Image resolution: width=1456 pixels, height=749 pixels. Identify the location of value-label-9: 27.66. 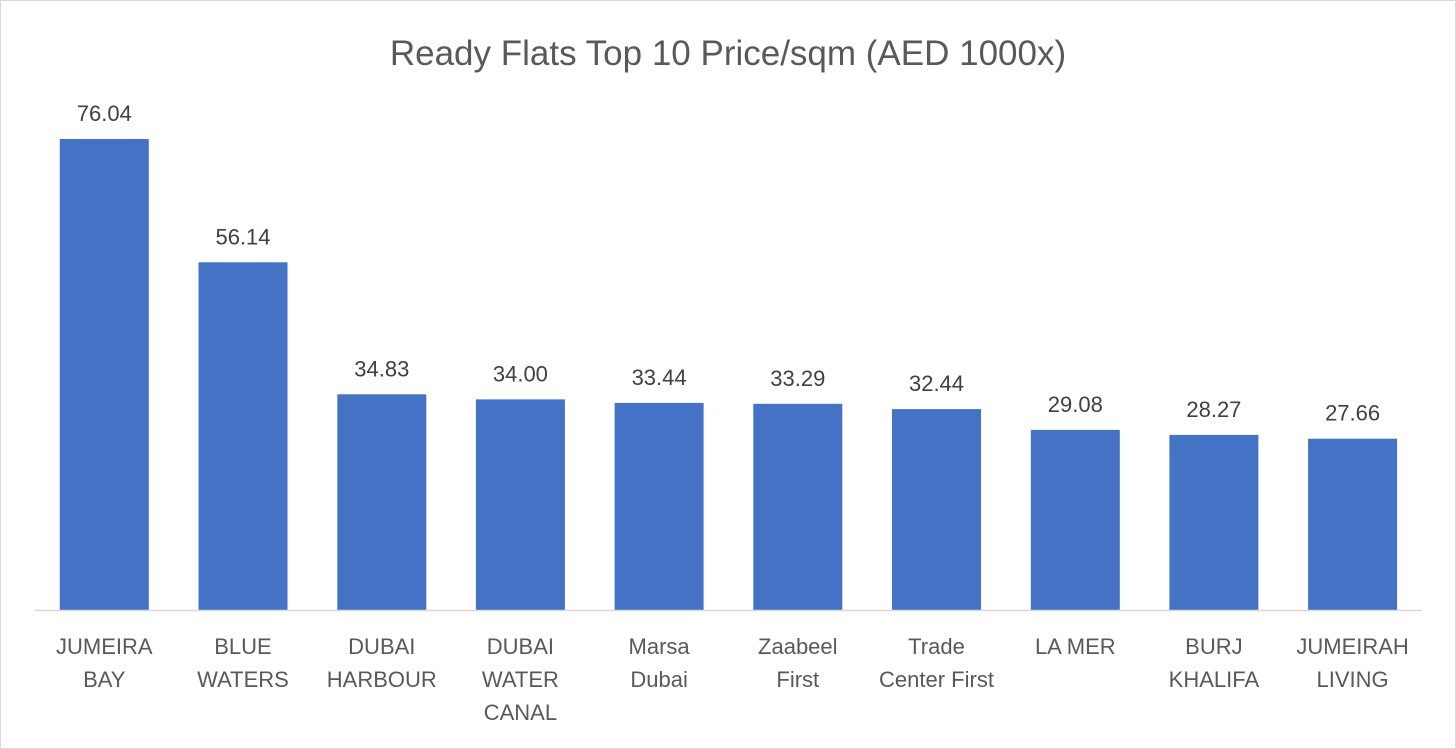
(1352, 413).